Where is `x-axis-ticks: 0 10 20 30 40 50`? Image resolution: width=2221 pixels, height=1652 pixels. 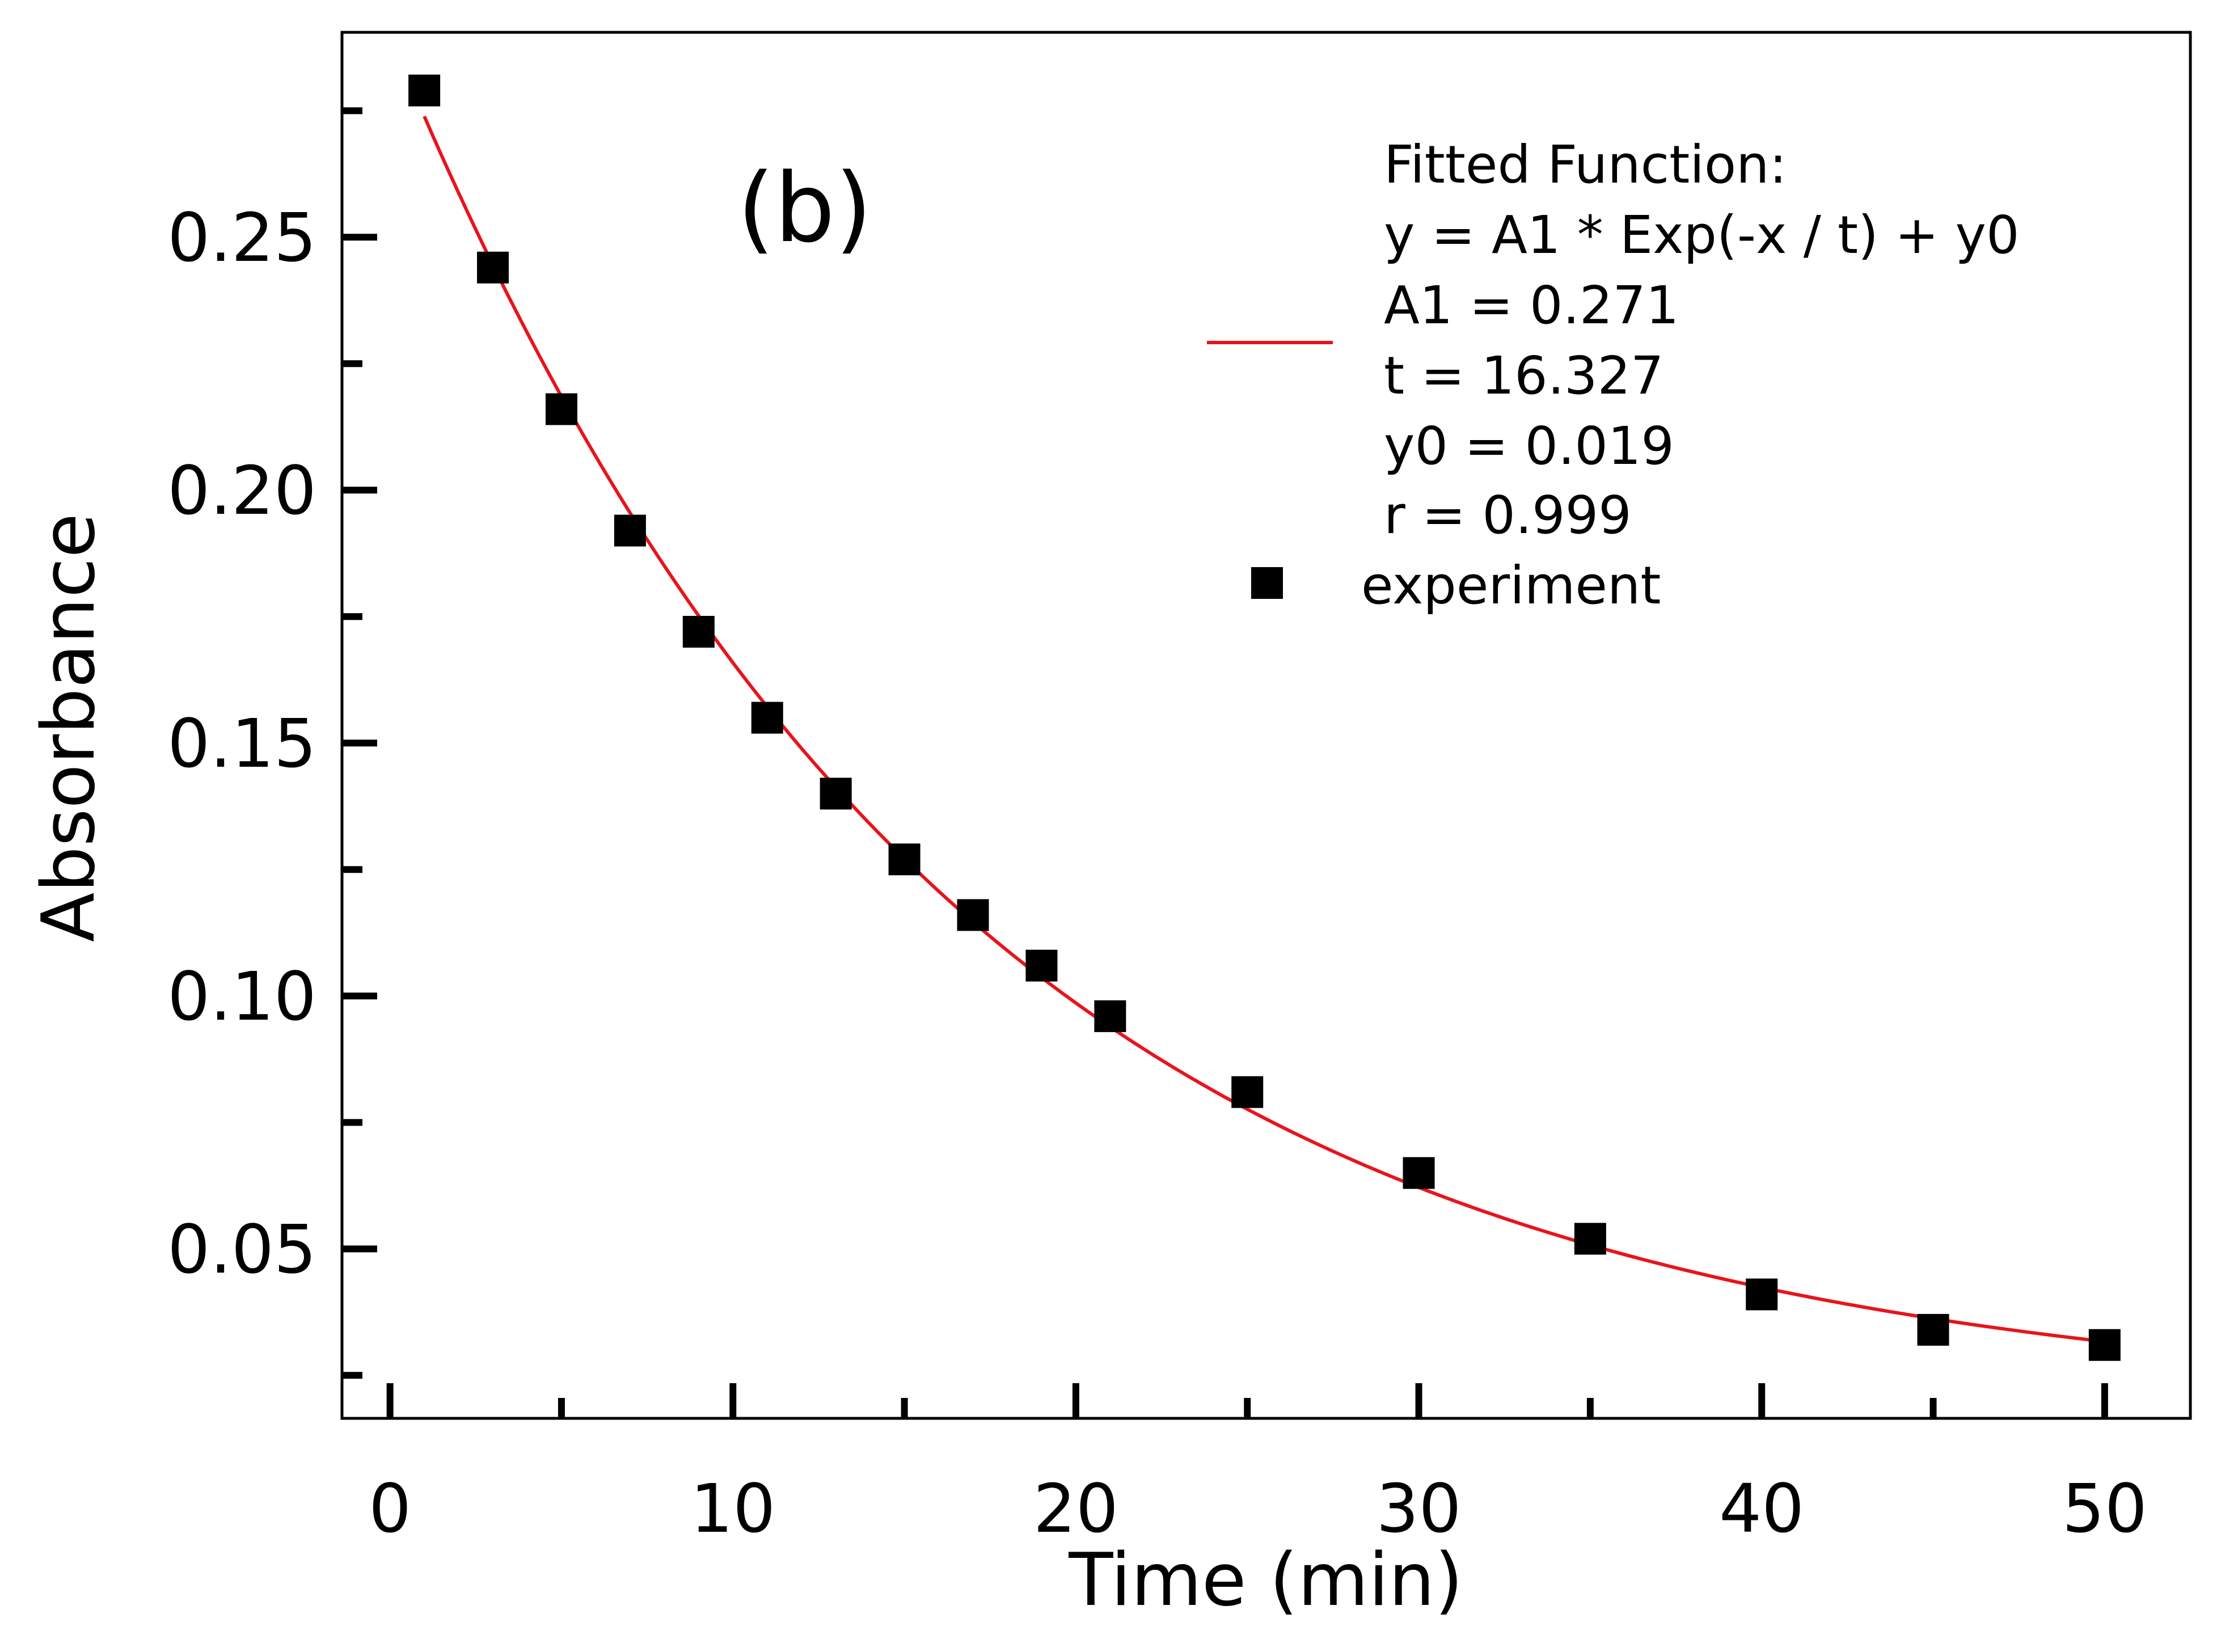 x-axis-ticks: 0 10 20 30 40 50 is located at coordinates (1258, 1465).